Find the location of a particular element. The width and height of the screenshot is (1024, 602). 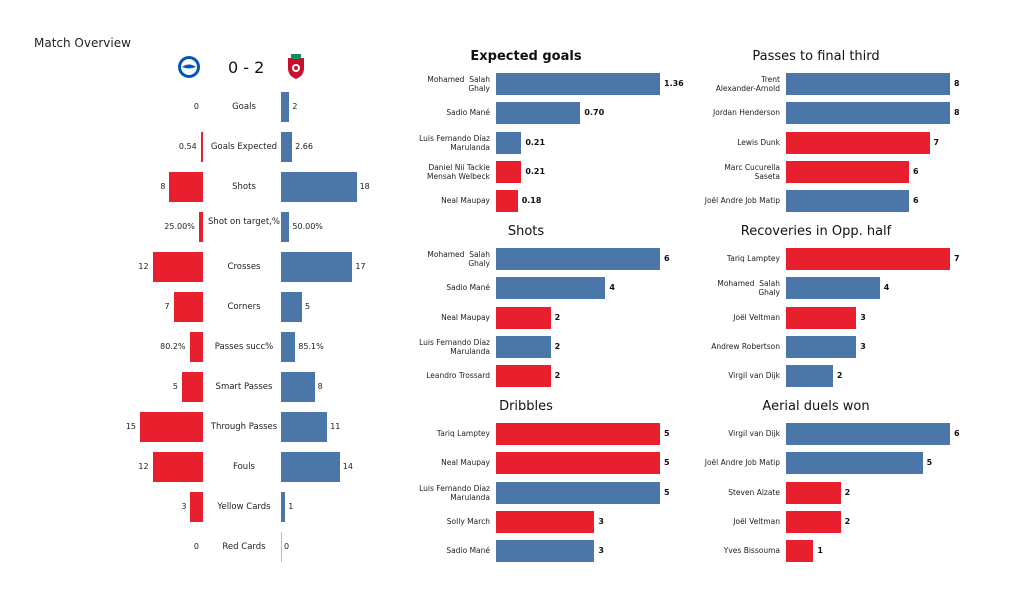

stat-label: Crosses is located at coordinates (244, 267).